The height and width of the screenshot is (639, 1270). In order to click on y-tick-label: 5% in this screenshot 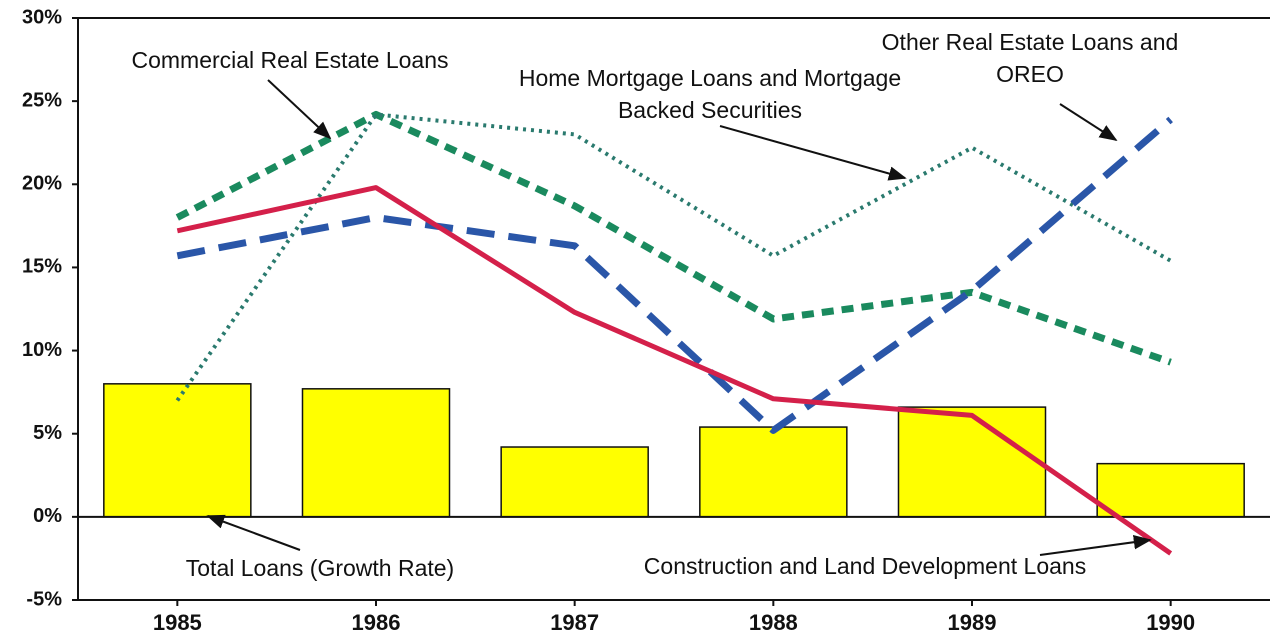, I will do `click(47, 433)`.